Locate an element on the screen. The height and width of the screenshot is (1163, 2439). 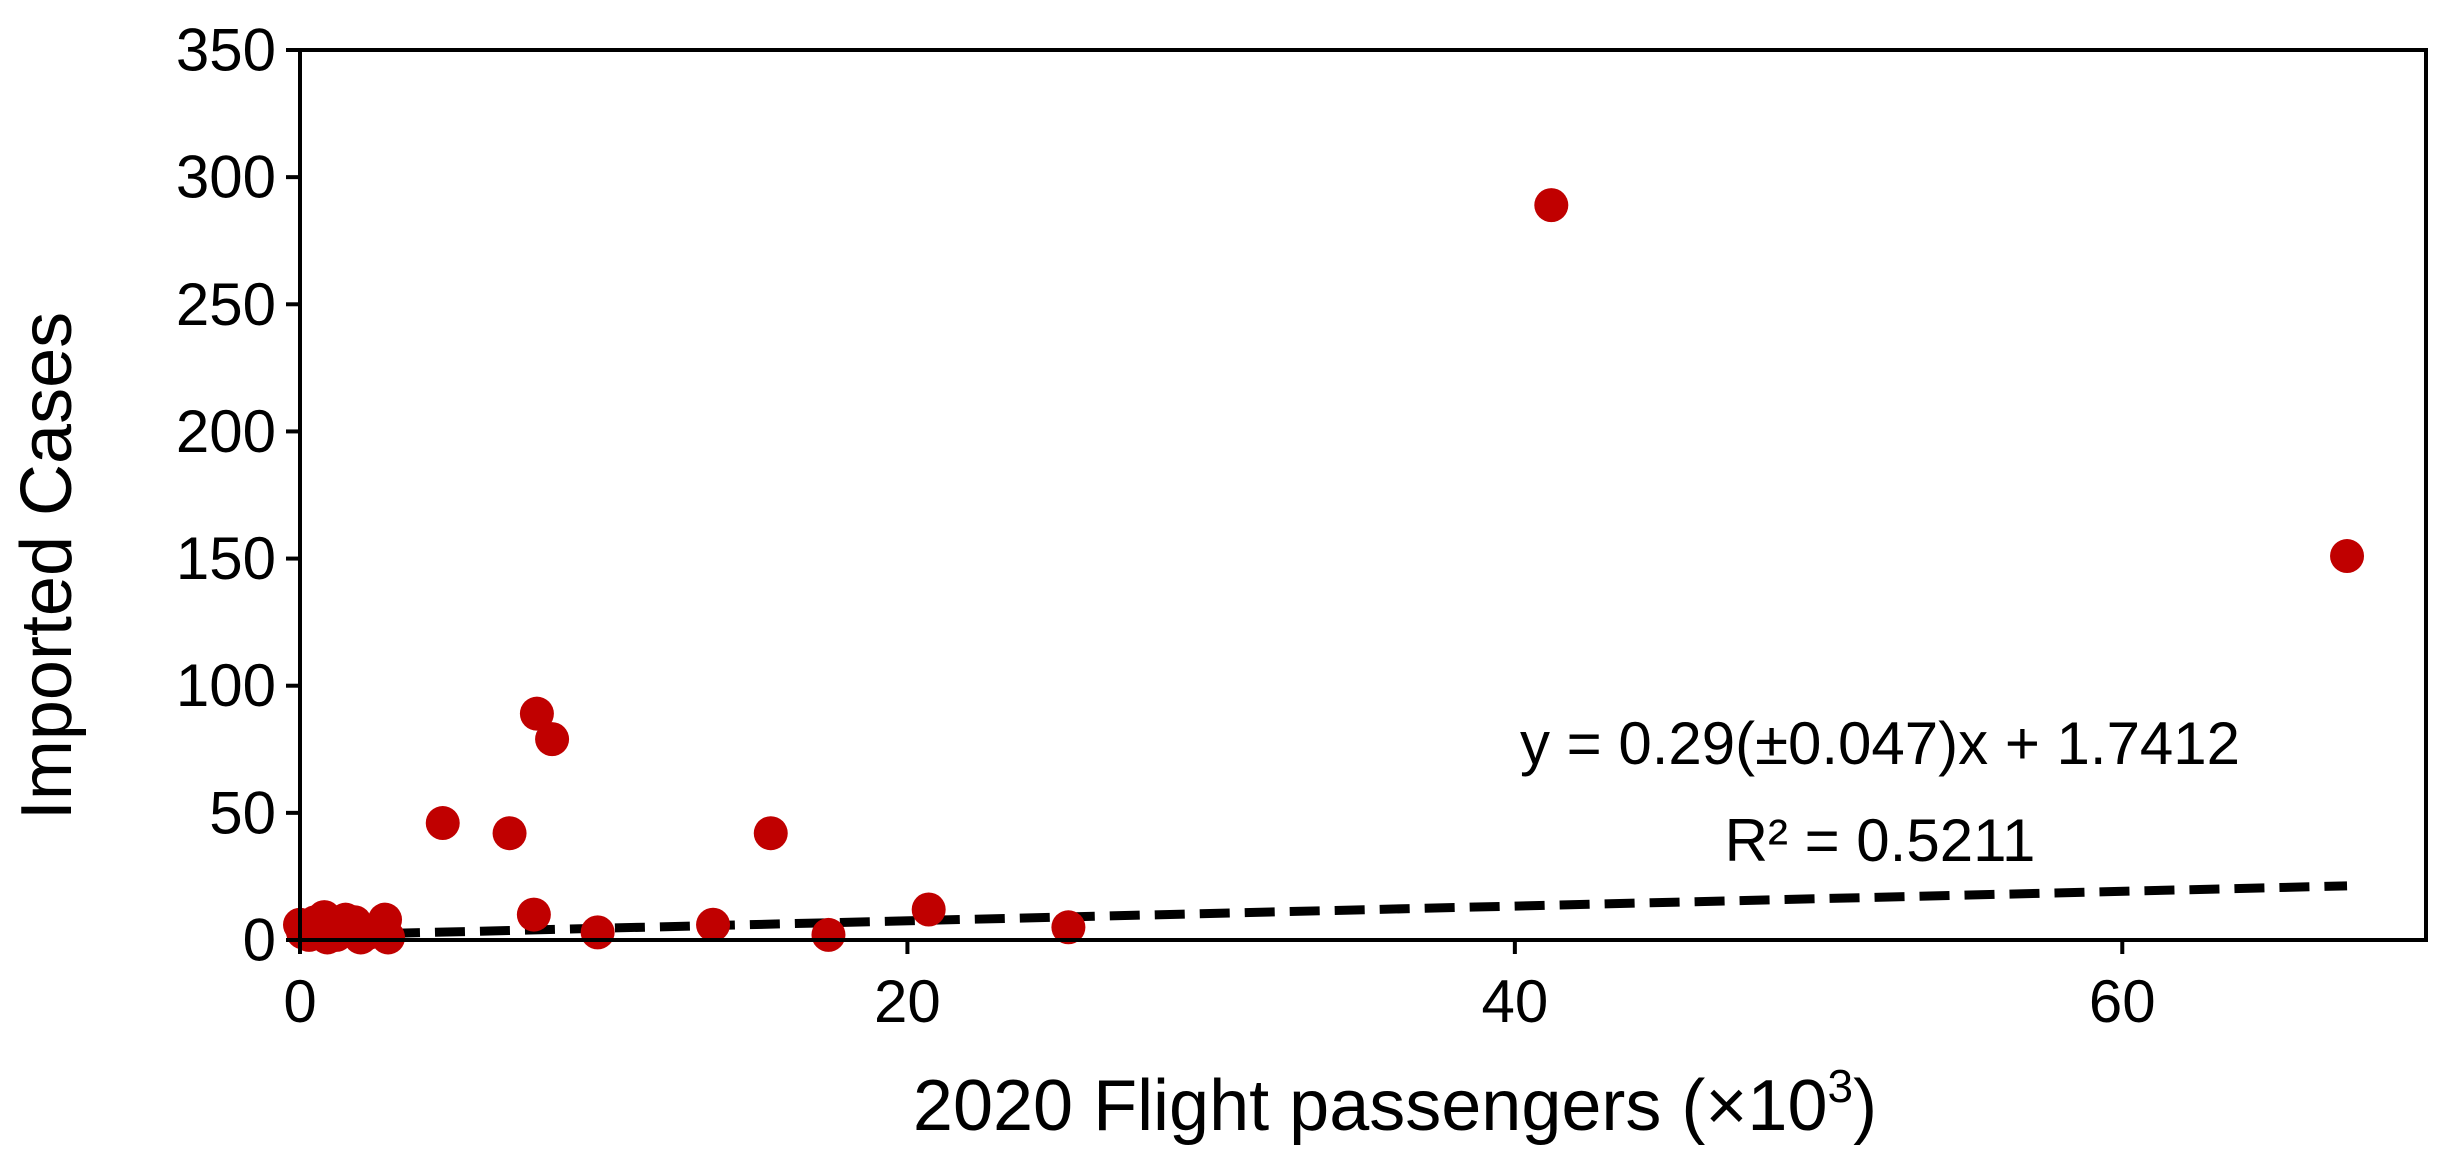
x-axis-title-main: 2020 Flight passengers (×10 is located at coordinates (1370, 1106).